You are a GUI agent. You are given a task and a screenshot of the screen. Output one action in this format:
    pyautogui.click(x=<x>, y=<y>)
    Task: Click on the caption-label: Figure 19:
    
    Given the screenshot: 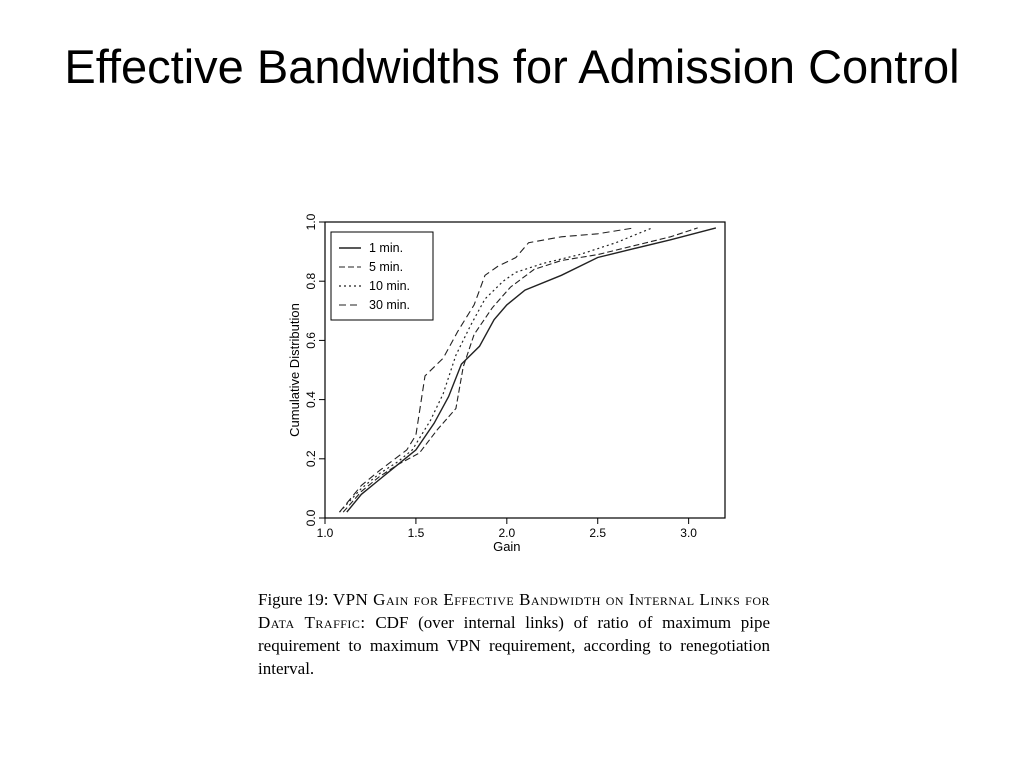 What is the action you would take?
    pyautogui.click(x=293, y=599)
    